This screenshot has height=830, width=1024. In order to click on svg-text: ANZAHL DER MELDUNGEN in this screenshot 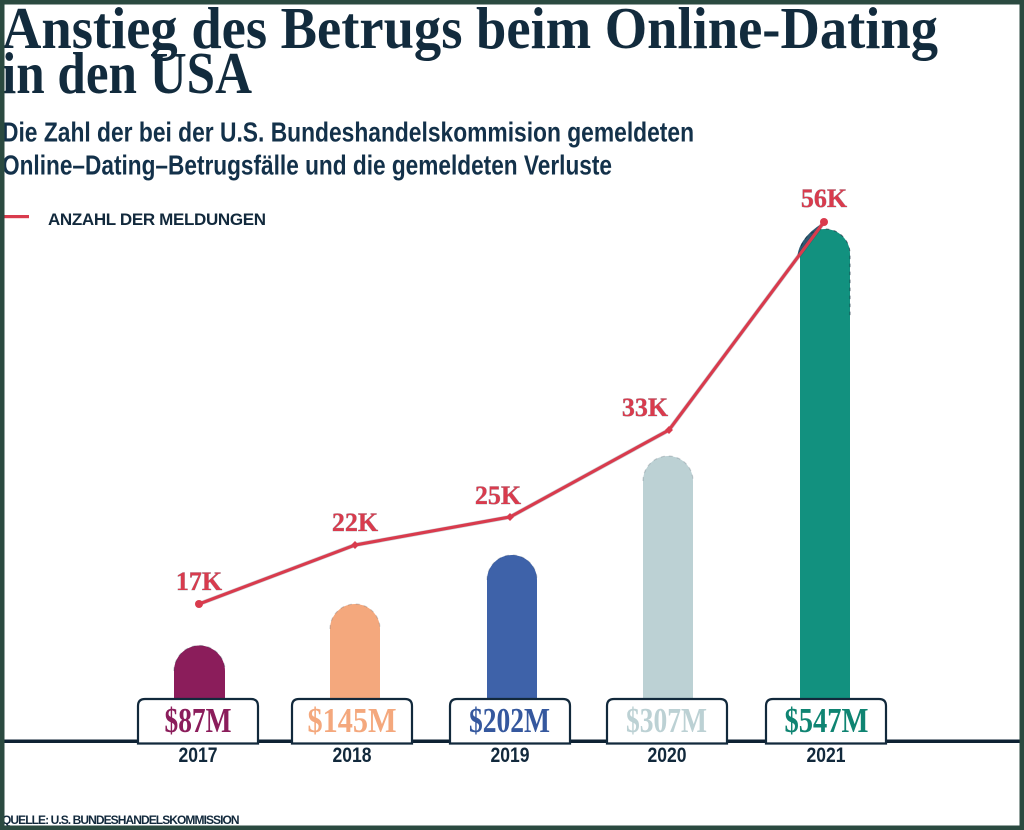, I will do `click(157, 219)`.